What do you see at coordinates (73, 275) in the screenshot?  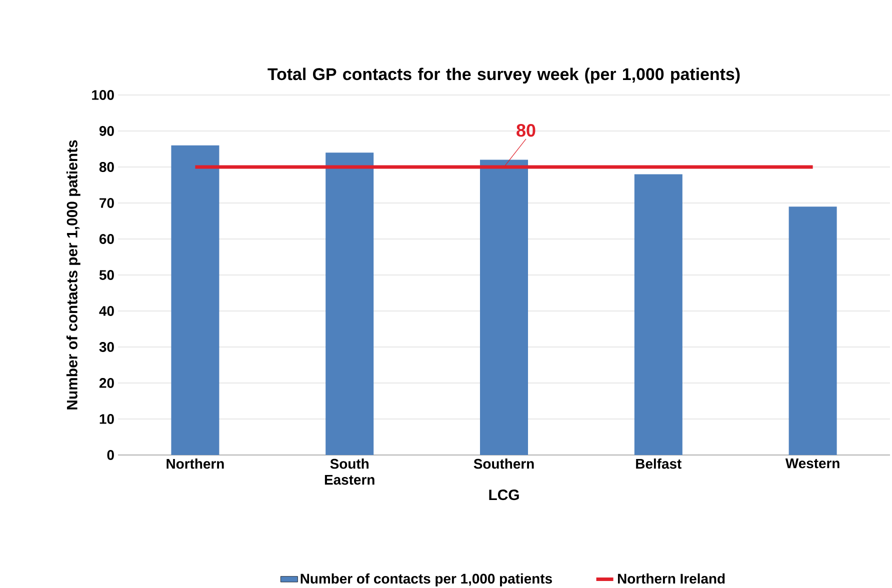 I see `y-axis-title: Number of contacts per 1,000 patients` at bounding box center [73, 275].